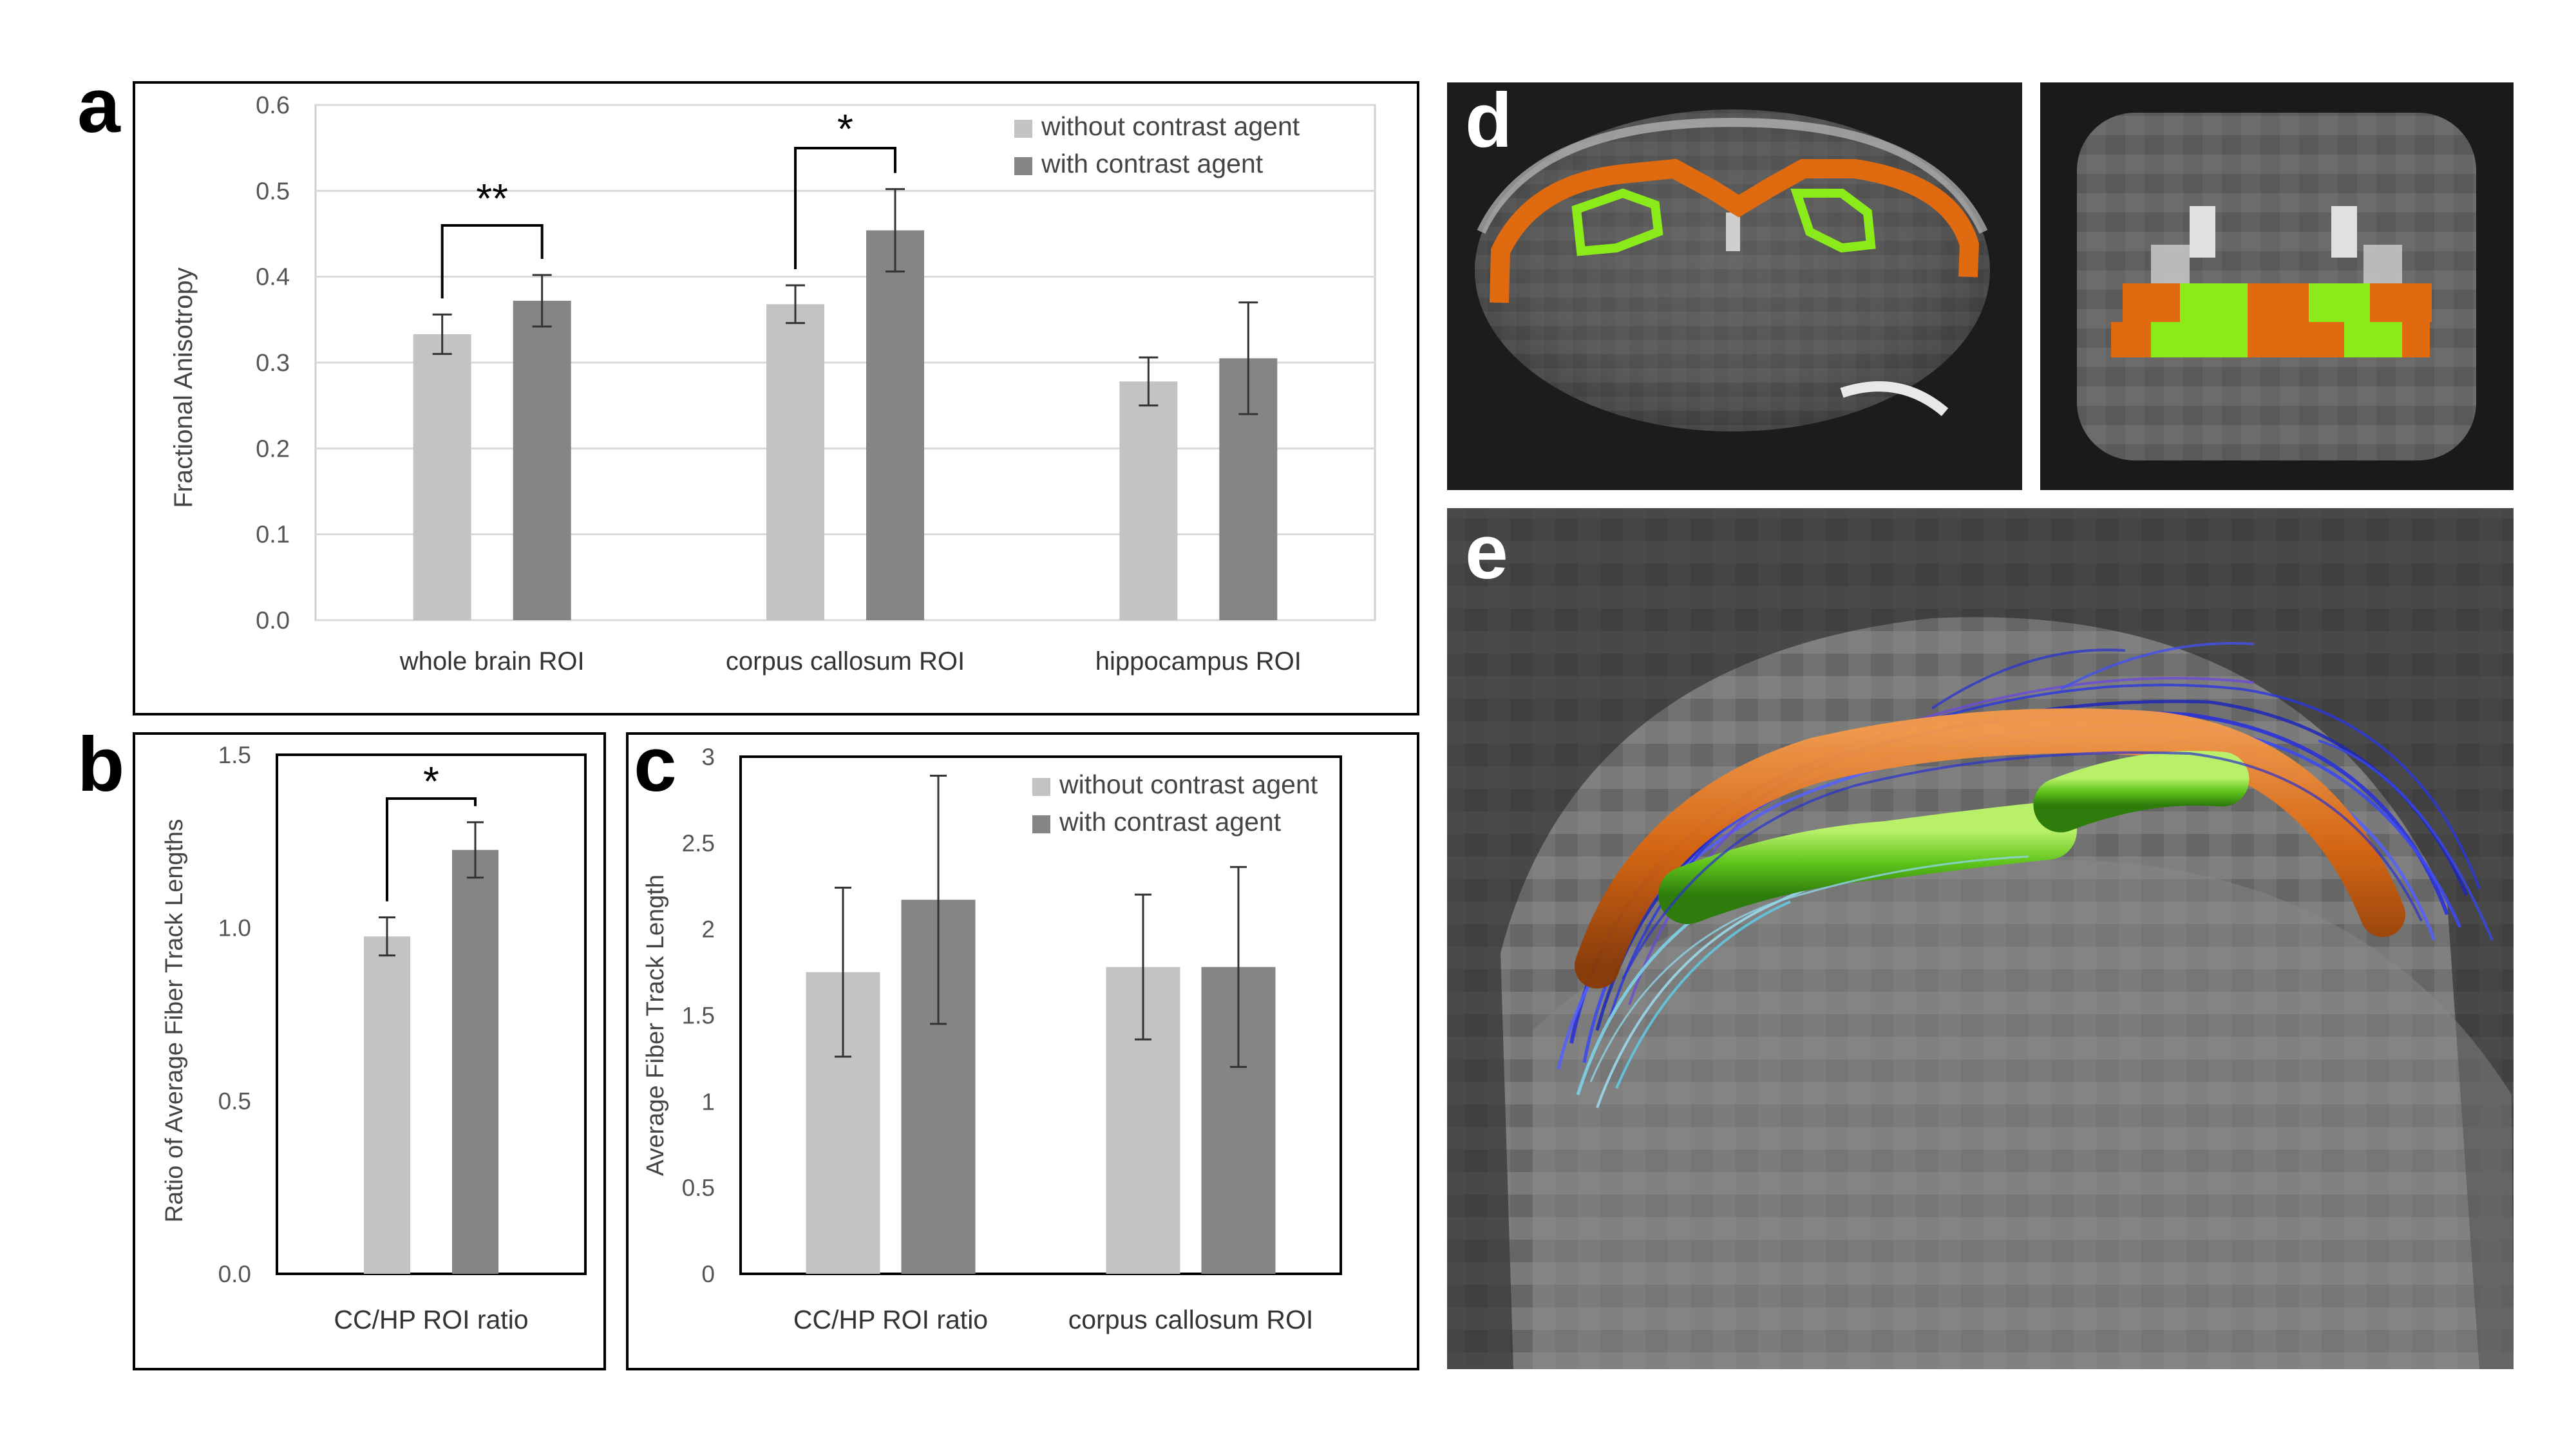  I want to click on panel-a-letter: a, so click(99, 105).